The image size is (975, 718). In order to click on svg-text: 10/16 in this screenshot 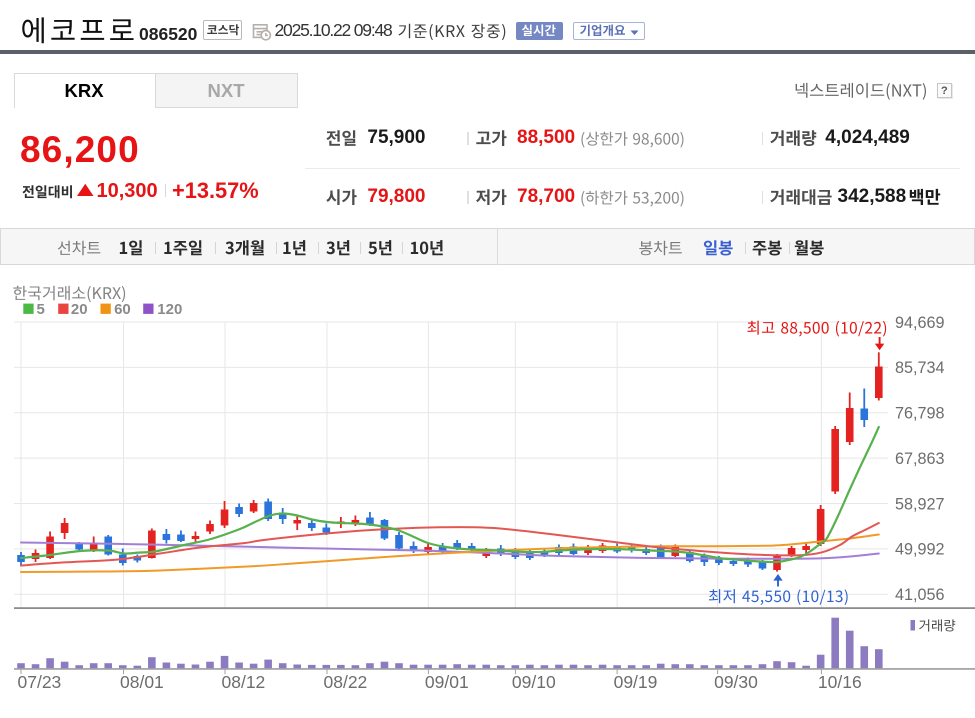, I will do `click(840, 682)`.